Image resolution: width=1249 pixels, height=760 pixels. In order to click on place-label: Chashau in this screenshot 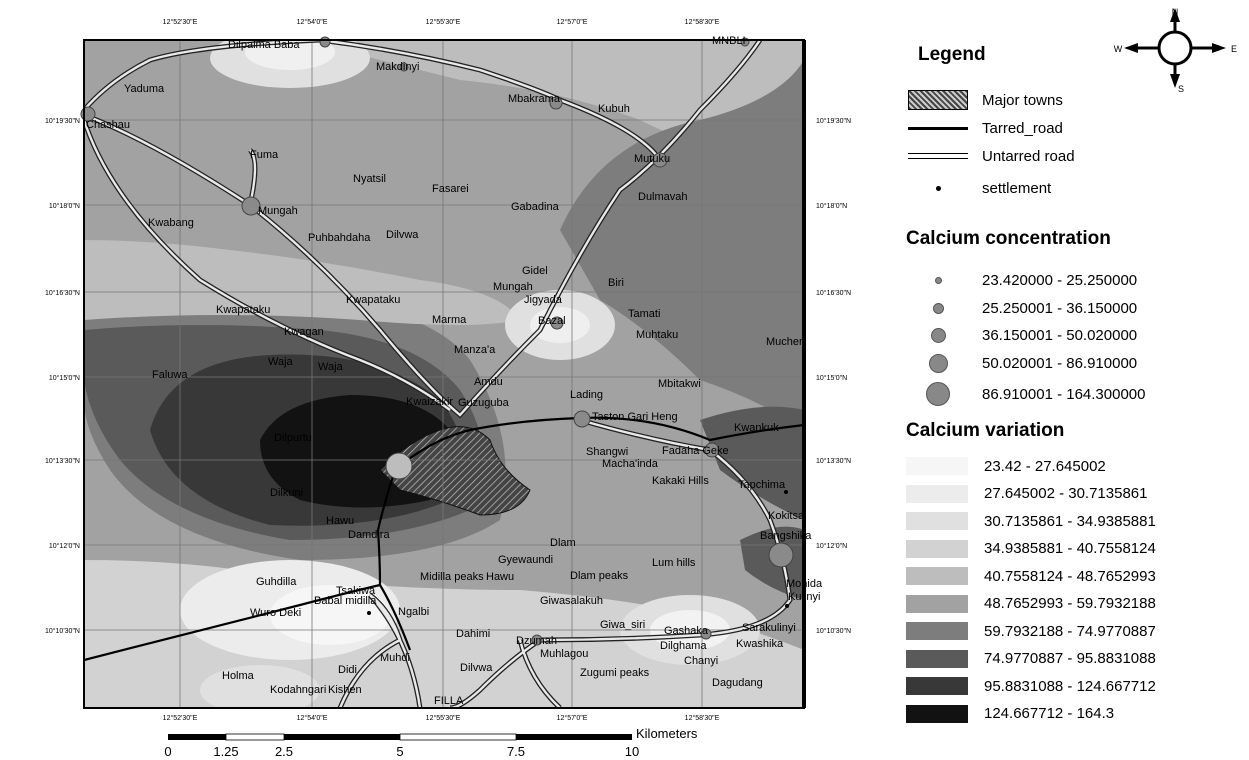, I will do `click(108, 125)`.